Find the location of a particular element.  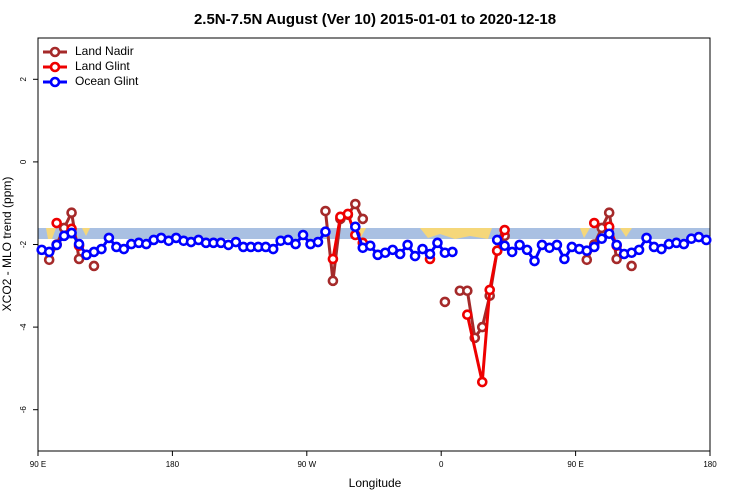

y-tick-label: -4 is located at coordinates (23, 327).